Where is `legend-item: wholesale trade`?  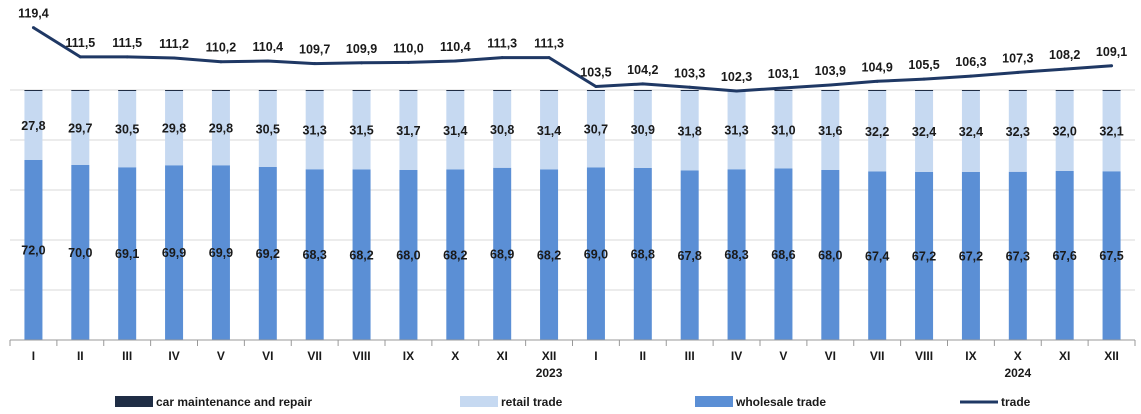
legend-item: wholesale trade is located at coordinates (760, 402).